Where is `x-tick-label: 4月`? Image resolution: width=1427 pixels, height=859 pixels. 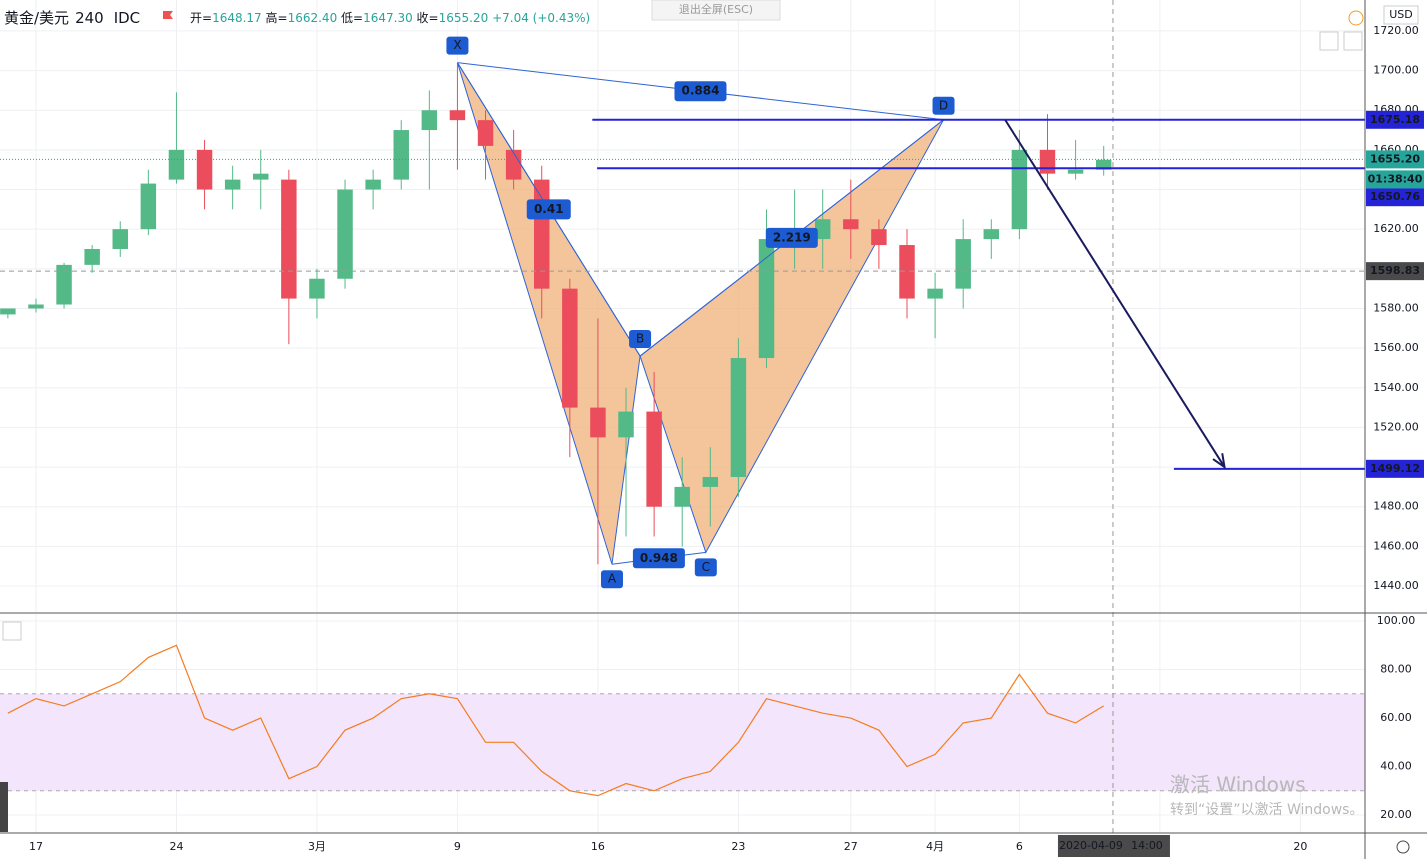
x-tick-label: 4月 is located at coordinates (935, 846).